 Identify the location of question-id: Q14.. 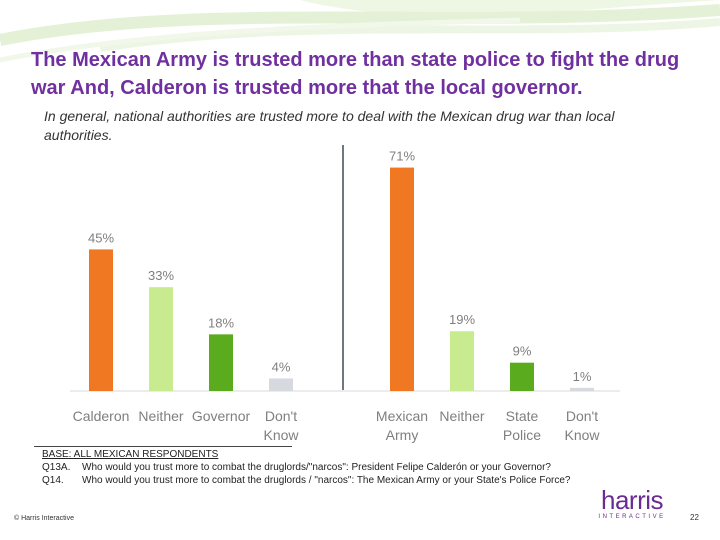
(53, 480).